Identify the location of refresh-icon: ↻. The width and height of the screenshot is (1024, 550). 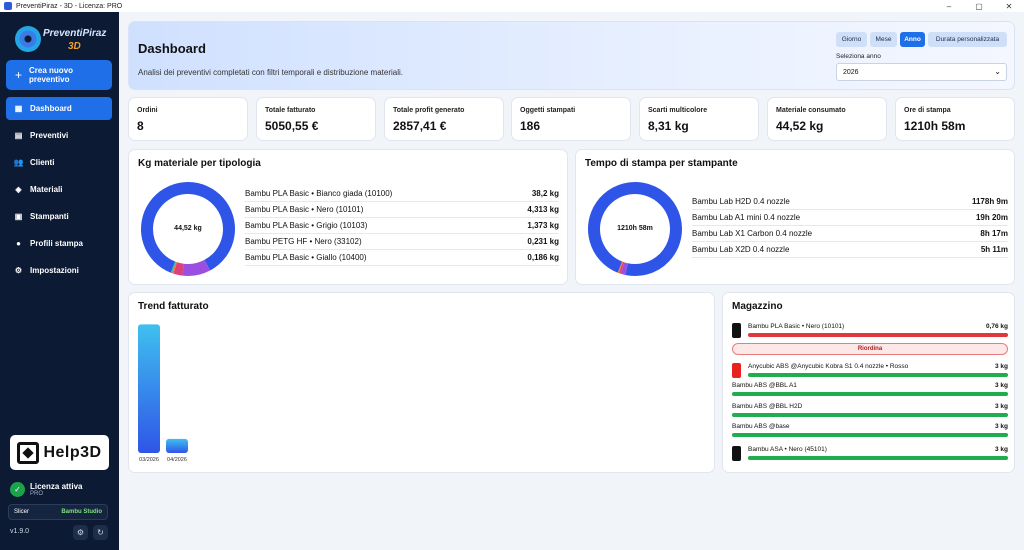
(100, 532).